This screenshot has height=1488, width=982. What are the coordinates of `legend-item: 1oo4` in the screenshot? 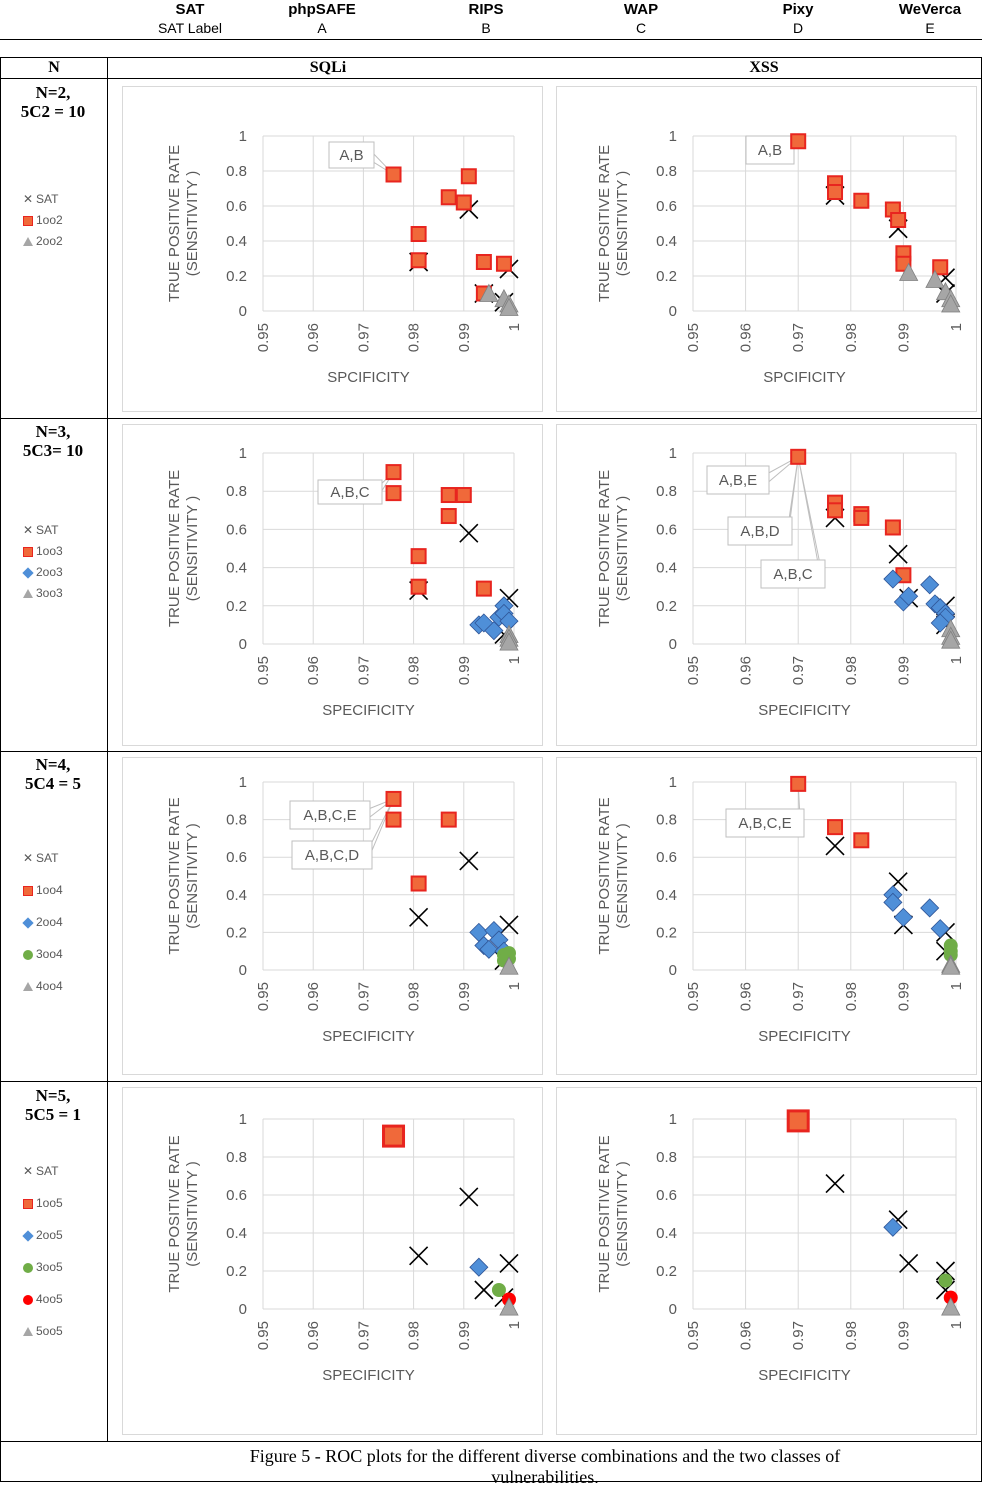 It's located at (42, 890).